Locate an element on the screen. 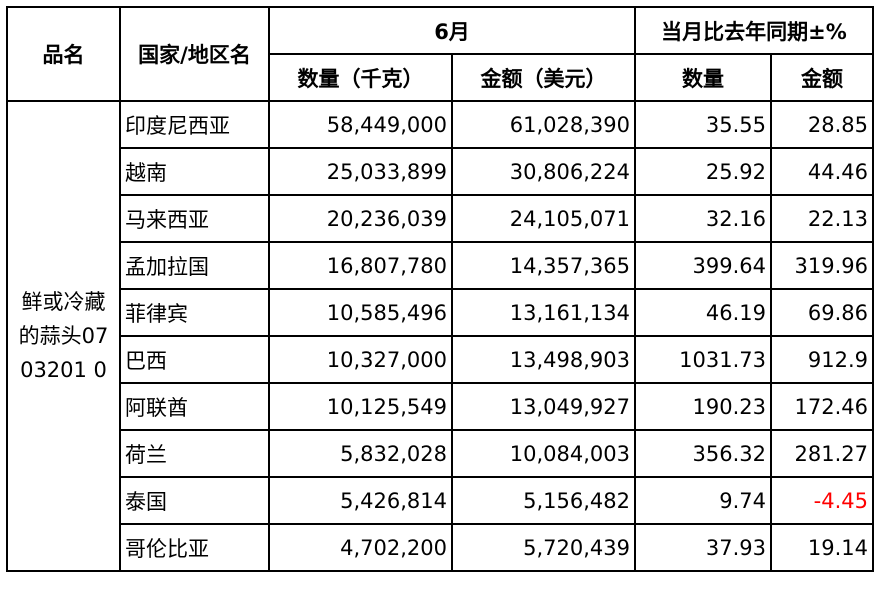 Image resolution: width=878 pixels, height=600 pixels. qty-cell: 58,449,000 is located at coordinates (360, 124).